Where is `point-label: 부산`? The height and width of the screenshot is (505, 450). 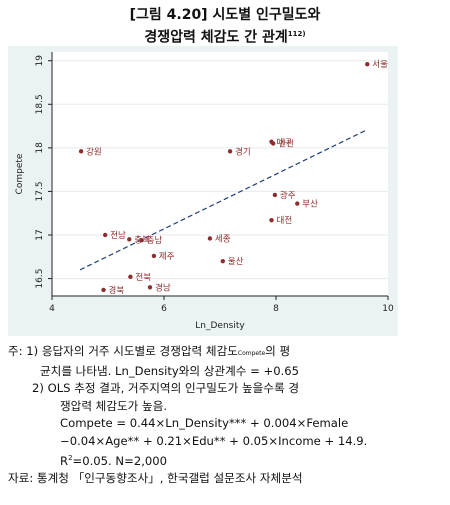
point-label: 부산 is located at coordinates (310, 204).